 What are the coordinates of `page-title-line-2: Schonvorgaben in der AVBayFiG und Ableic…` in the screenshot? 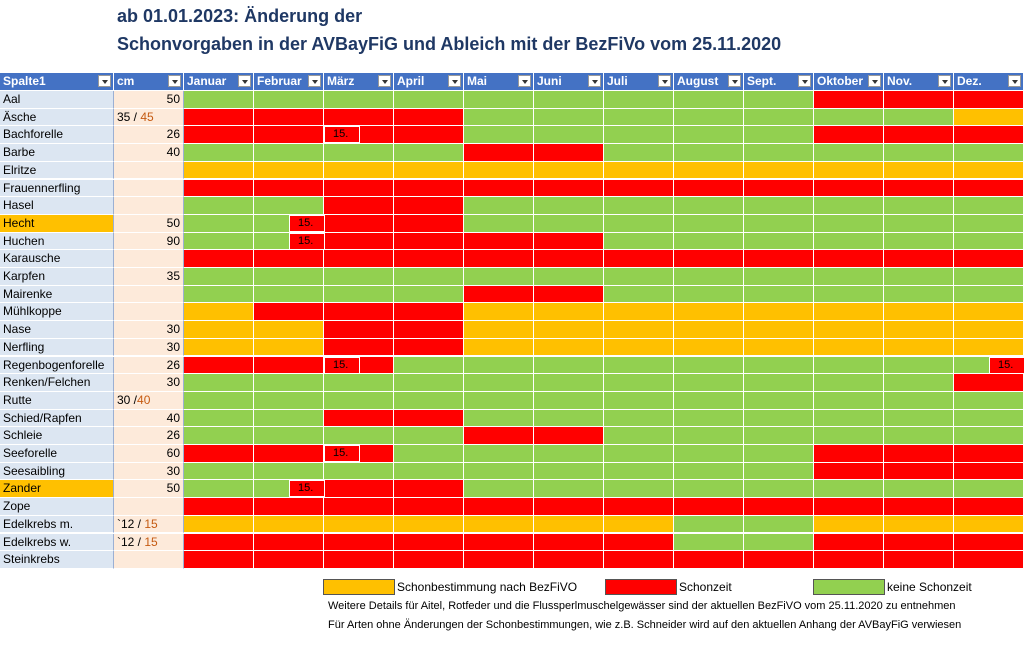 It's located at (449, 44).